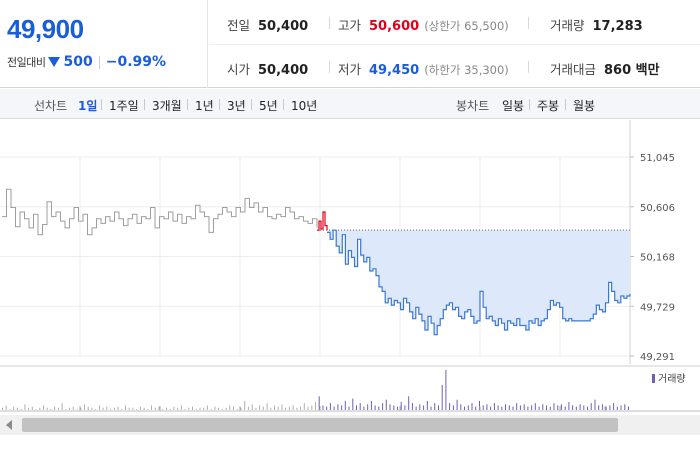 The image size is (700, 450). What do you see at coordinates (454, 44) in the screenshot?
I see `row-divider` at bounding box center [454, 44].